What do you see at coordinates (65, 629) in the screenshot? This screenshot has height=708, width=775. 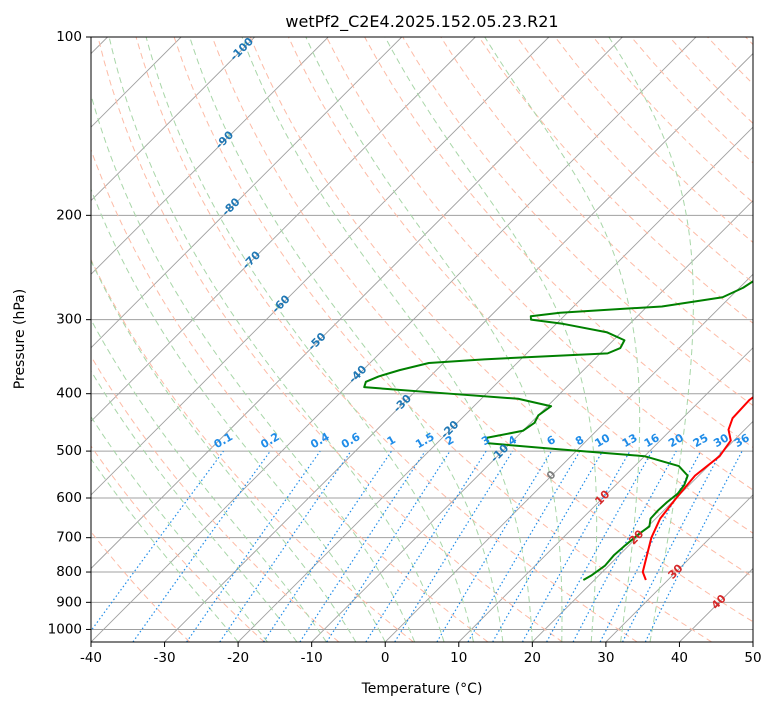 I see `y-tick-label: 1000` at bounding box center [65, 629].